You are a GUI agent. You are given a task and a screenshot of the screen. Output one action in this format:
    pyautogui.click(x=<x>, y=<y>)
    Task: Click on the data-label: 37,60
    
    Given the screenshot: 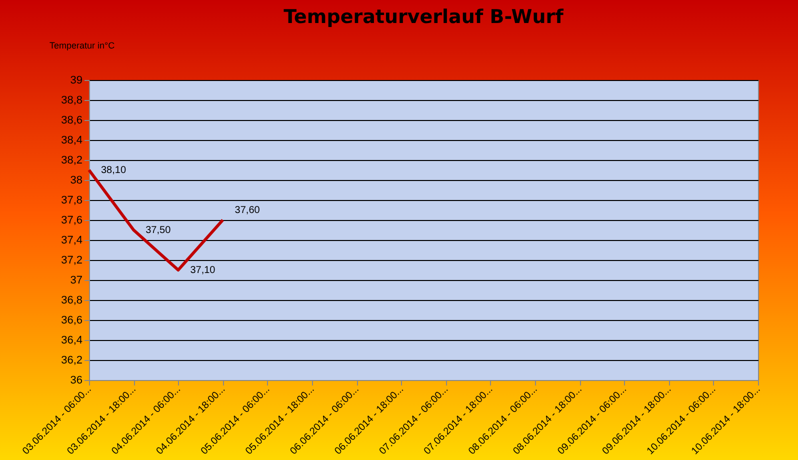 What is the action you would take?
    pyautogui.click(x=247, y=210)
    